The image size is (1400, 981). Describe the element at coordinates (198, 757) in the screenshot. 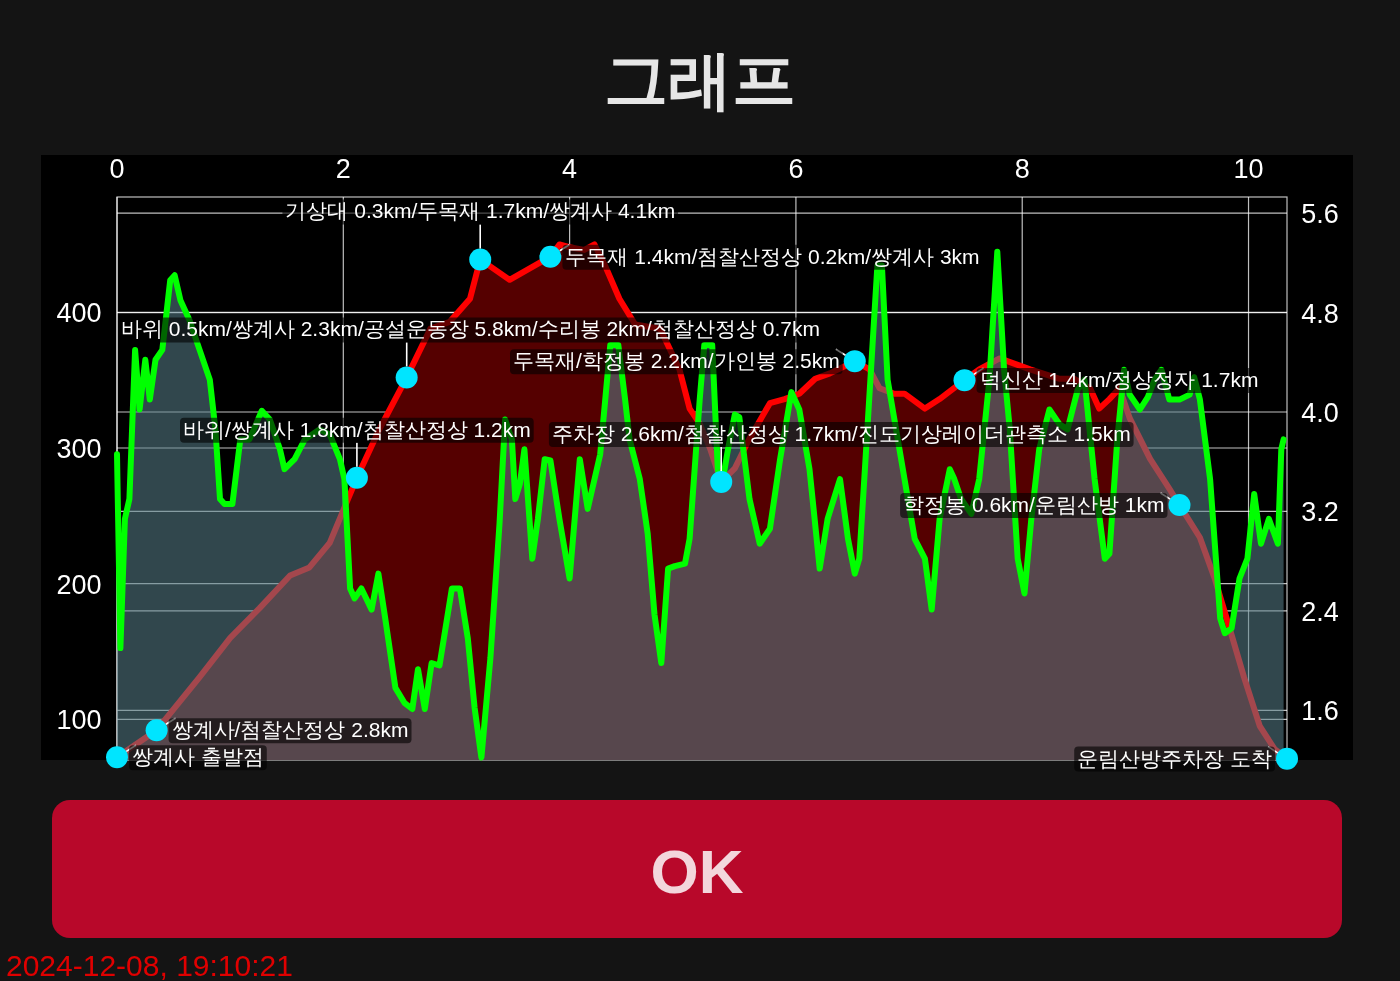

I see `annotation: 쌍계사 출발점` at that location.